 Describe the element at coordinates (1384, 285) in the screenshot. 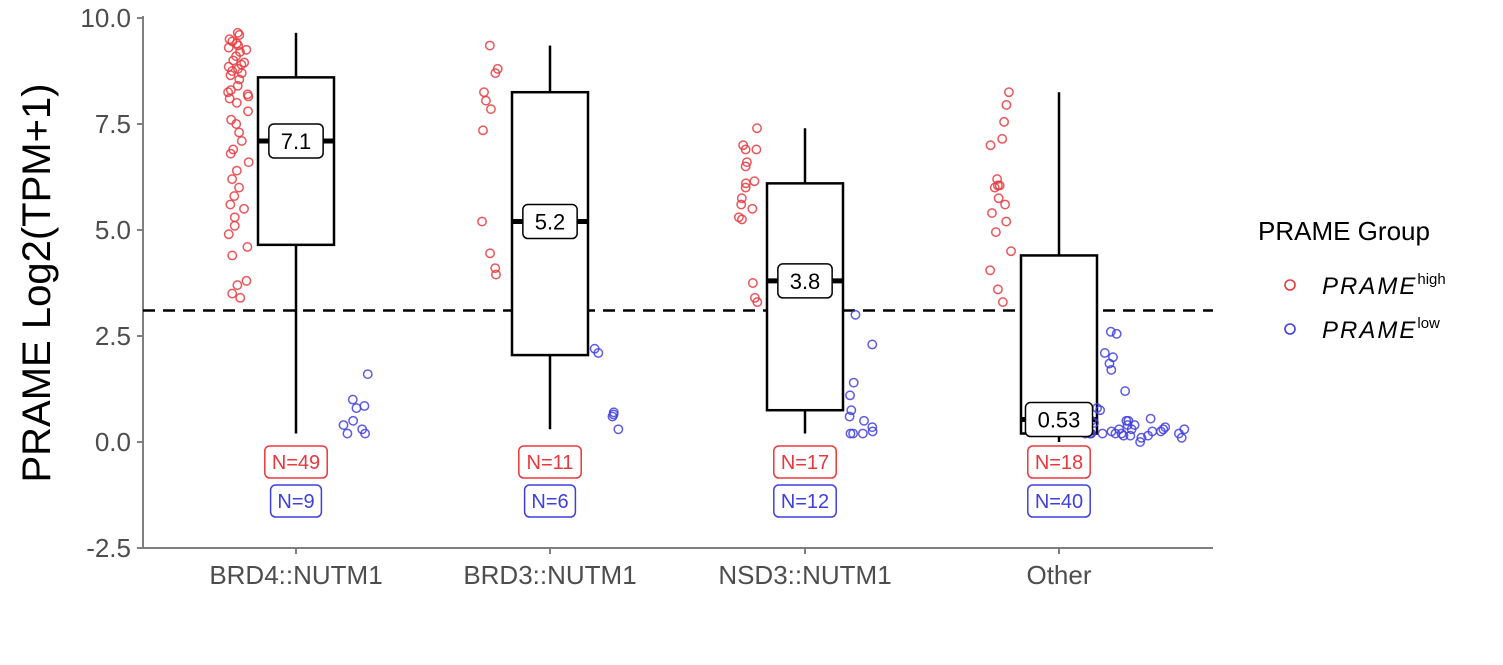

I see `legend-label: PRAMEhigh` at that location.